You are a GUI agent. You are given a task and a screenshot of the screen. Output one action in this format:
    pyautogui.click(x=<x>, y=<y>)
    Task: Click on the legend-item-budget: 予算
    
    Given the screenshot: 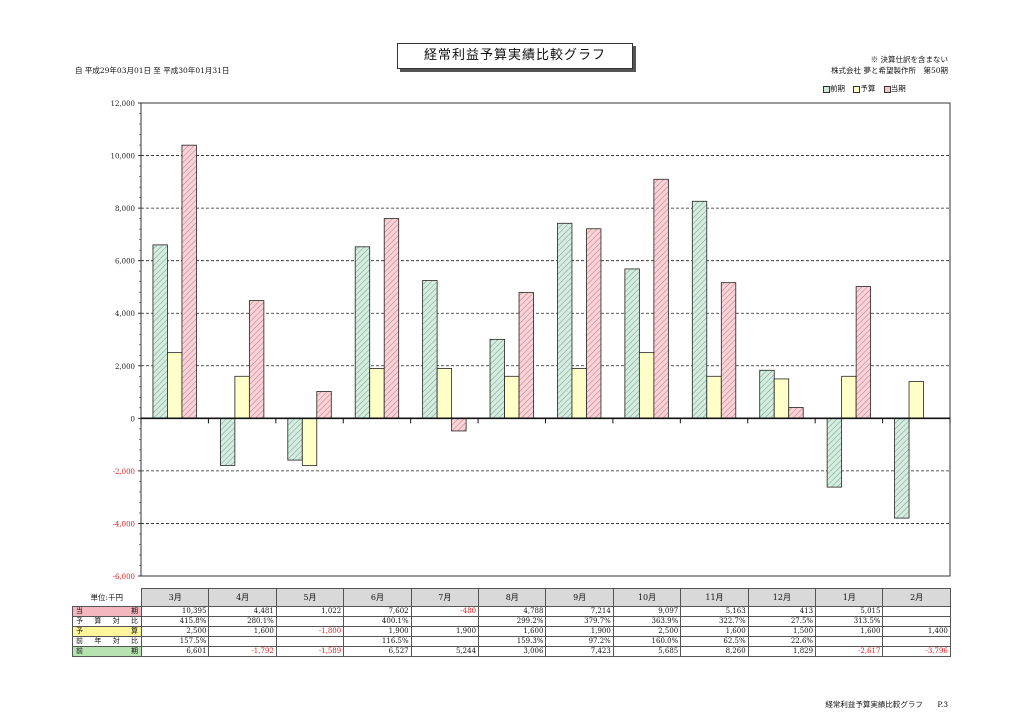 What is the action you would take?
    pyautogui.click(x=864, y=88)
    